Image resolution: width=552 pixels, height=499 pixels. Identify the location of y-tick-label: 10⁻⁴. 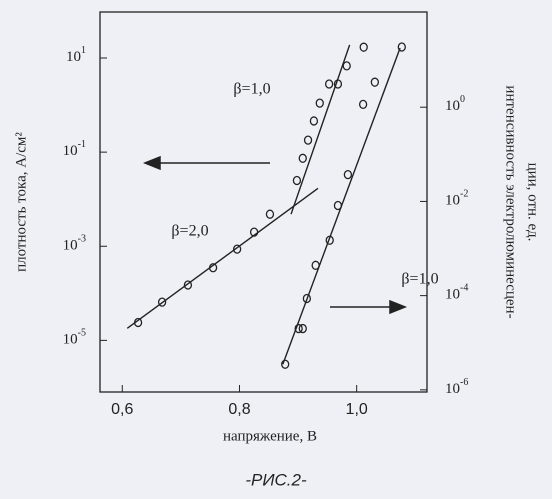
(456, 293).